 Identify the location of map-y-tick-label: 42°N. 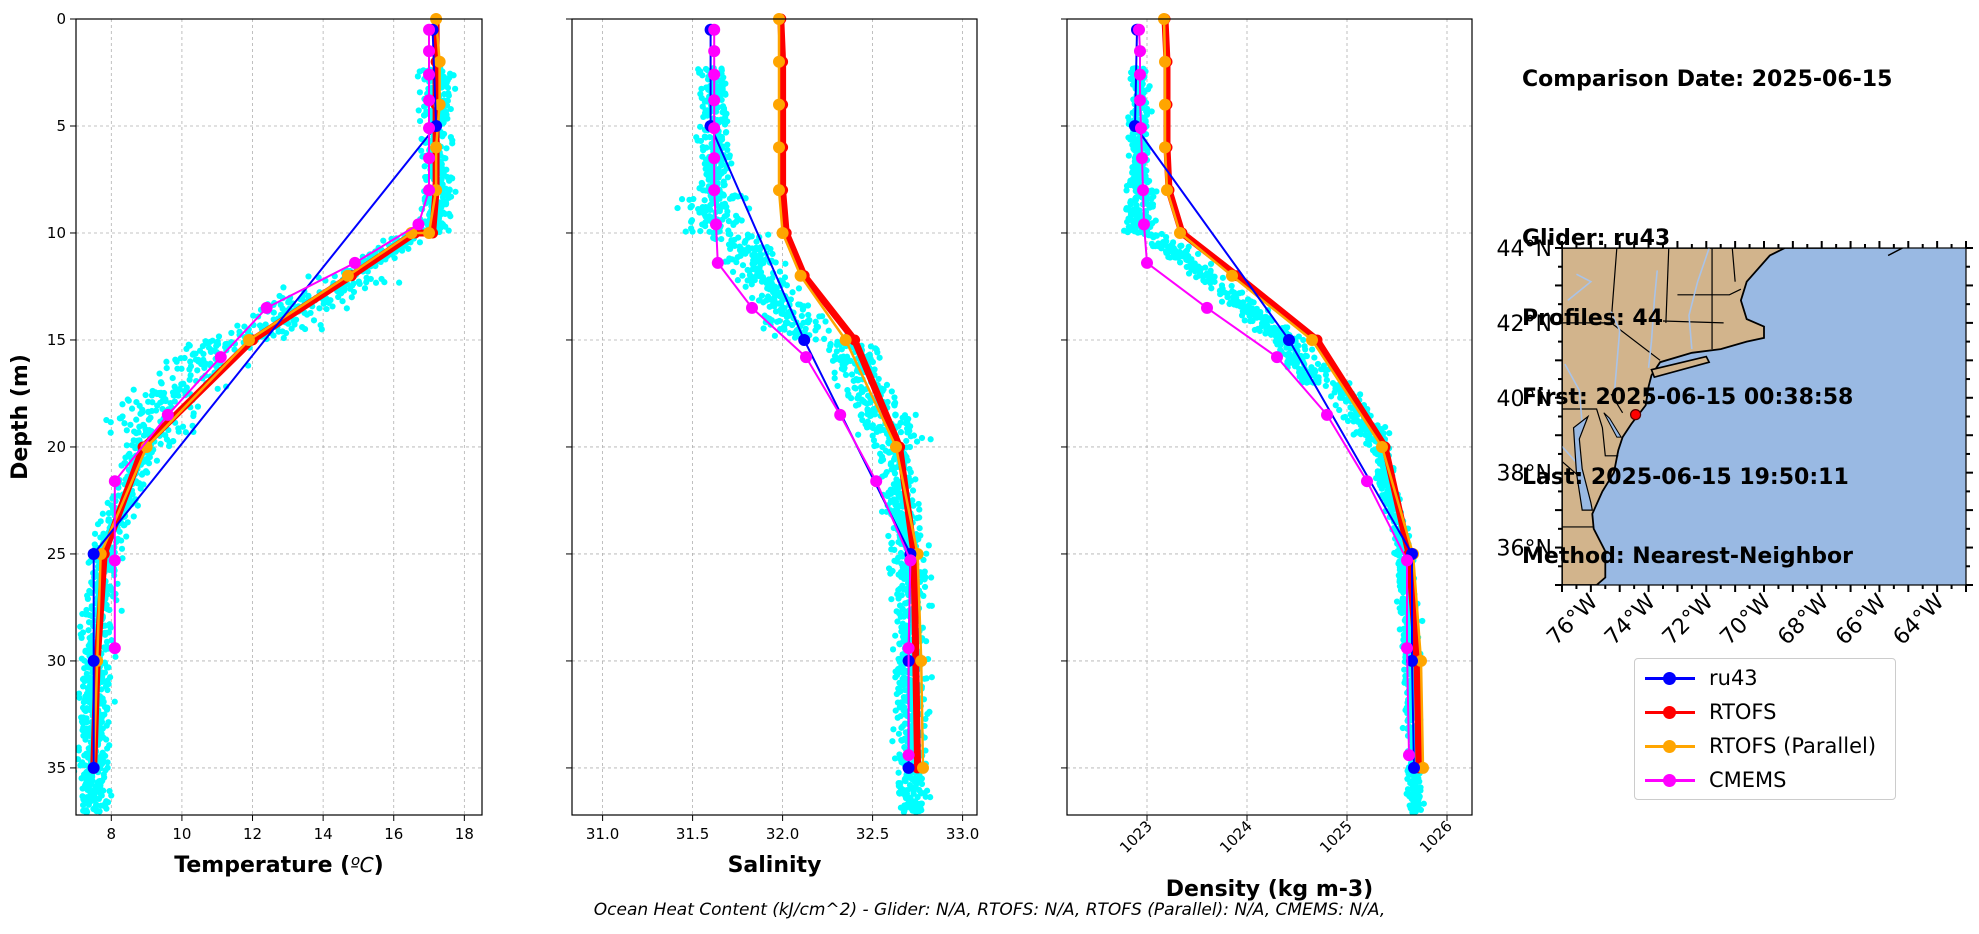
(1524, 324).